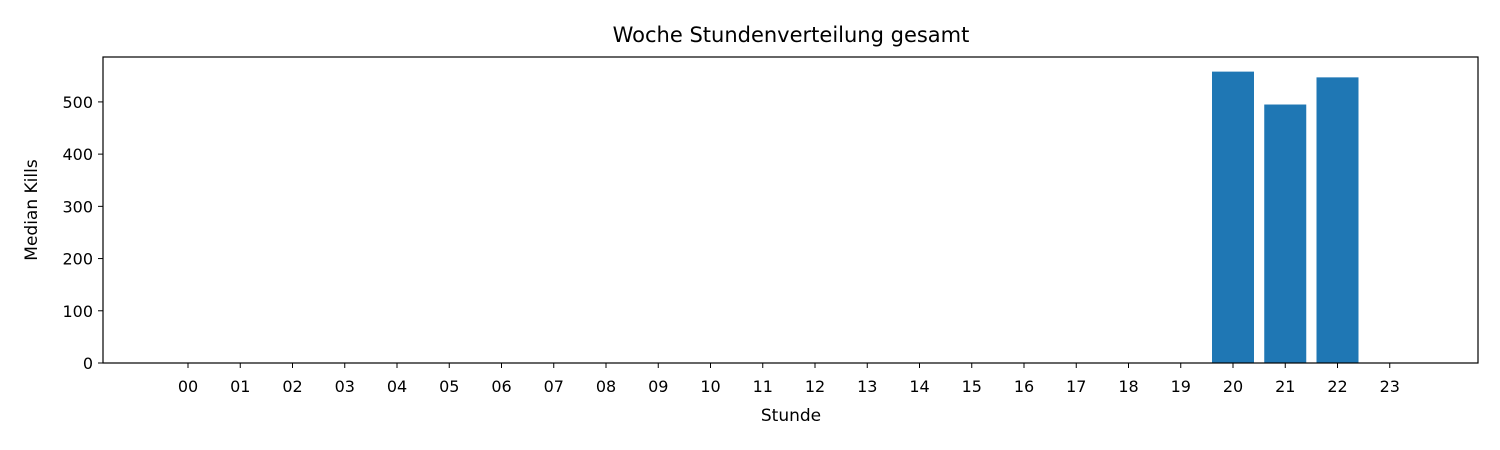 This screenshot has height=450, width=1500. What do you see at coordinates (292, 386) in the screenshot?
I see `x-tick-label-02: 02` at bounding box center [292, 386].